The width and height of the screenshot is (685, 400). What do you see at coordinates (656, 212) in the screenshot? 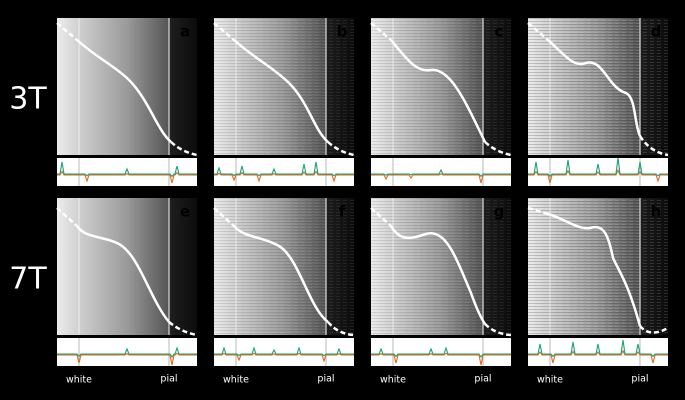
I see `panel-letter: h` at bounding box center [656, 212].